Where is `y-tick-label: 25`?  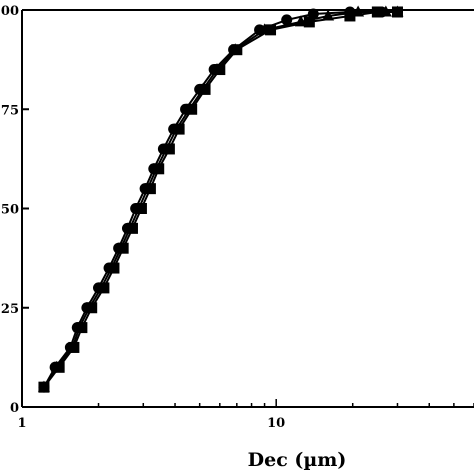
y-tick-label: 25 is located at coordinates (10, 309).